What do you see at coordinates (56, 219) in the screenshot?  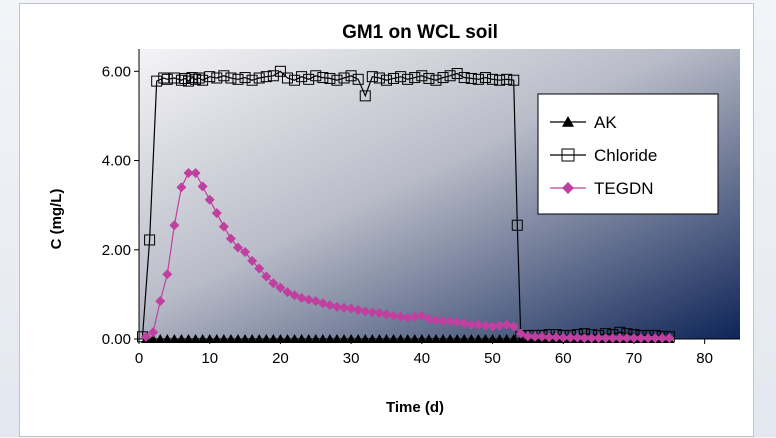 I see `y-axis-label: C (mg/L)` at bounding box center [56, 219].